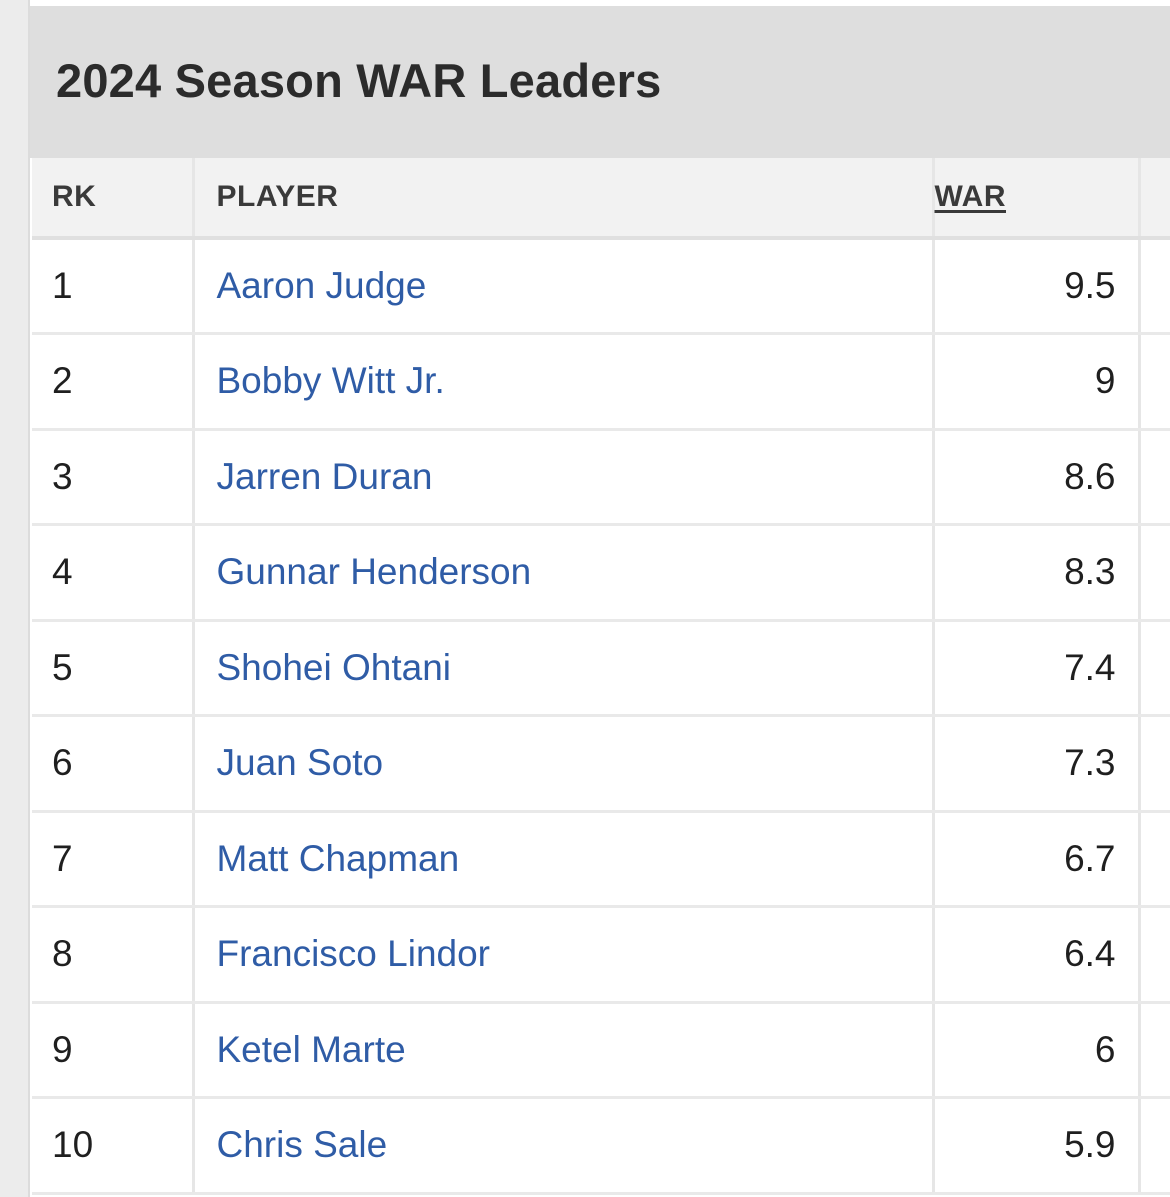 This screenshot has width=1170, height=1197. What do you see at coordinates (1037, 199) in the screenshot?
I see `column-header-war: WAR` at bounding box center [1037, 199].